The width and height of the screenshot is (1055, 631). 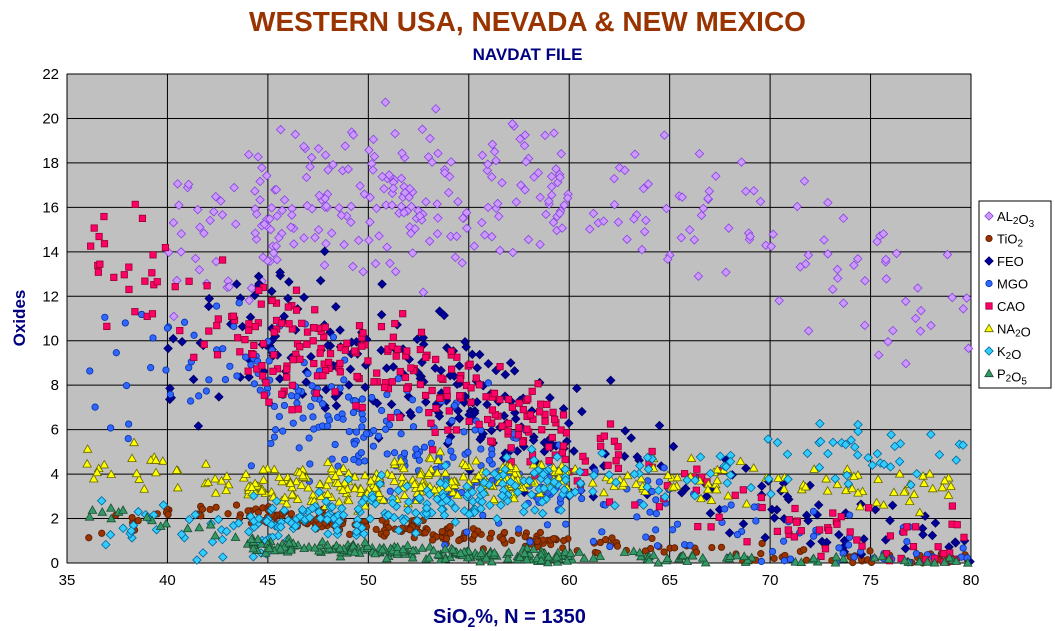 What do you see at coordinates (368, 580) in the screenshot?
I see `x-tick-label: 50` at bounding box center [368, 580].